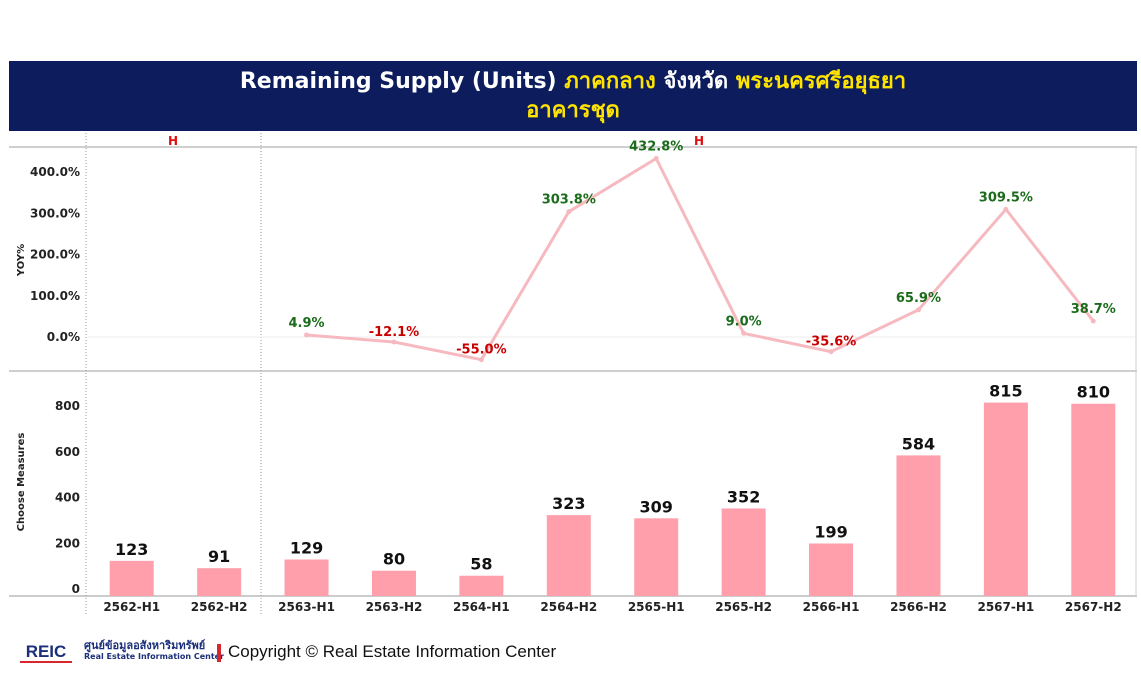 The width and height of the screenshot is (1141, 678). Describe the element at coordinates (131, 549) in the screenshot. I see `bar-data-label: 123` at that location.